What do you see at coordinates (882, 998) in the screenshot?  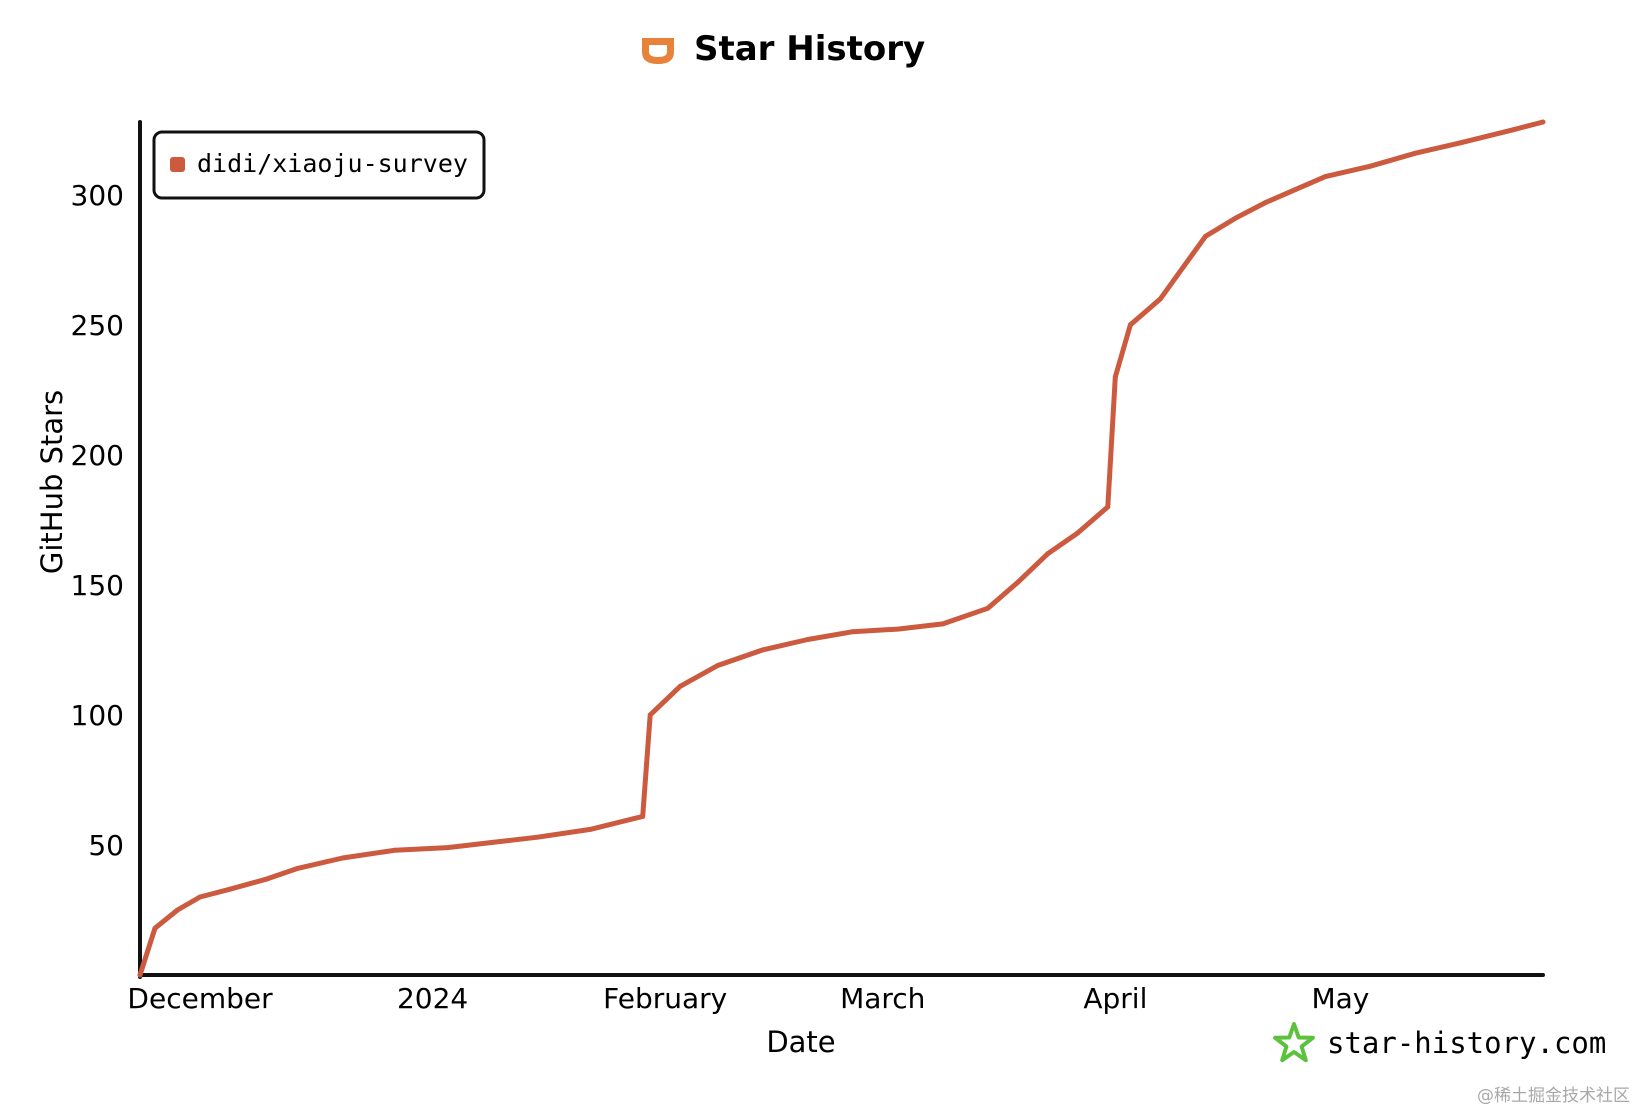 I see `x-tick-label: March` at bounding box center [882, 998].